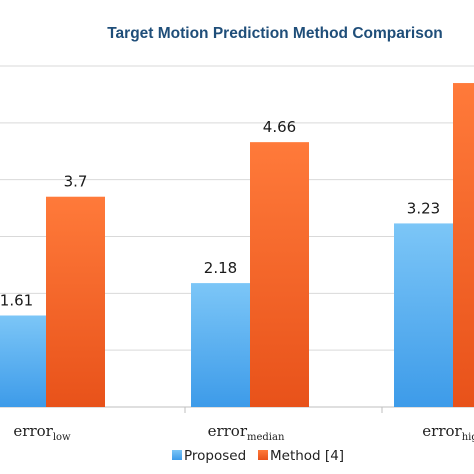  What do you see at coordinates (177, 455) in the screenshot?
I see `legend-swatch-proposed` at bounding box center [177, 455].